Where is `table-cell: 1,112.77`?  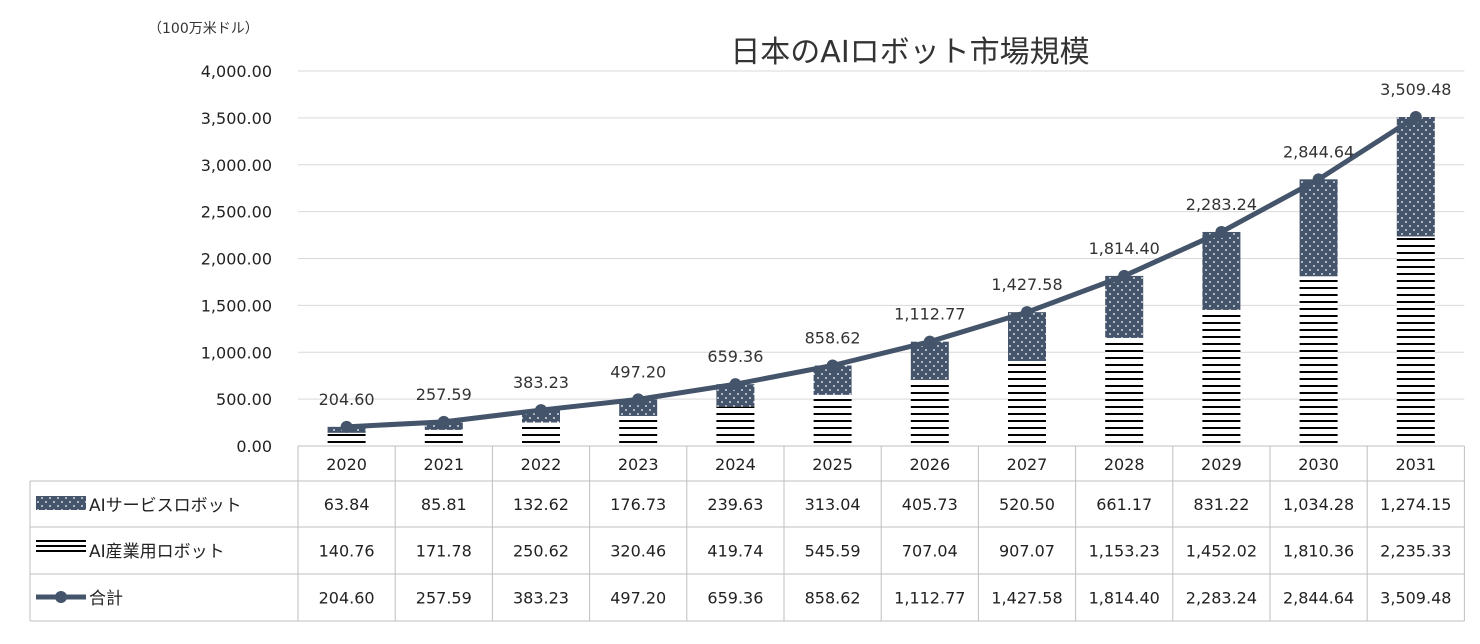 table-cell: 1,112.77 is located at coordinates (929, 598).